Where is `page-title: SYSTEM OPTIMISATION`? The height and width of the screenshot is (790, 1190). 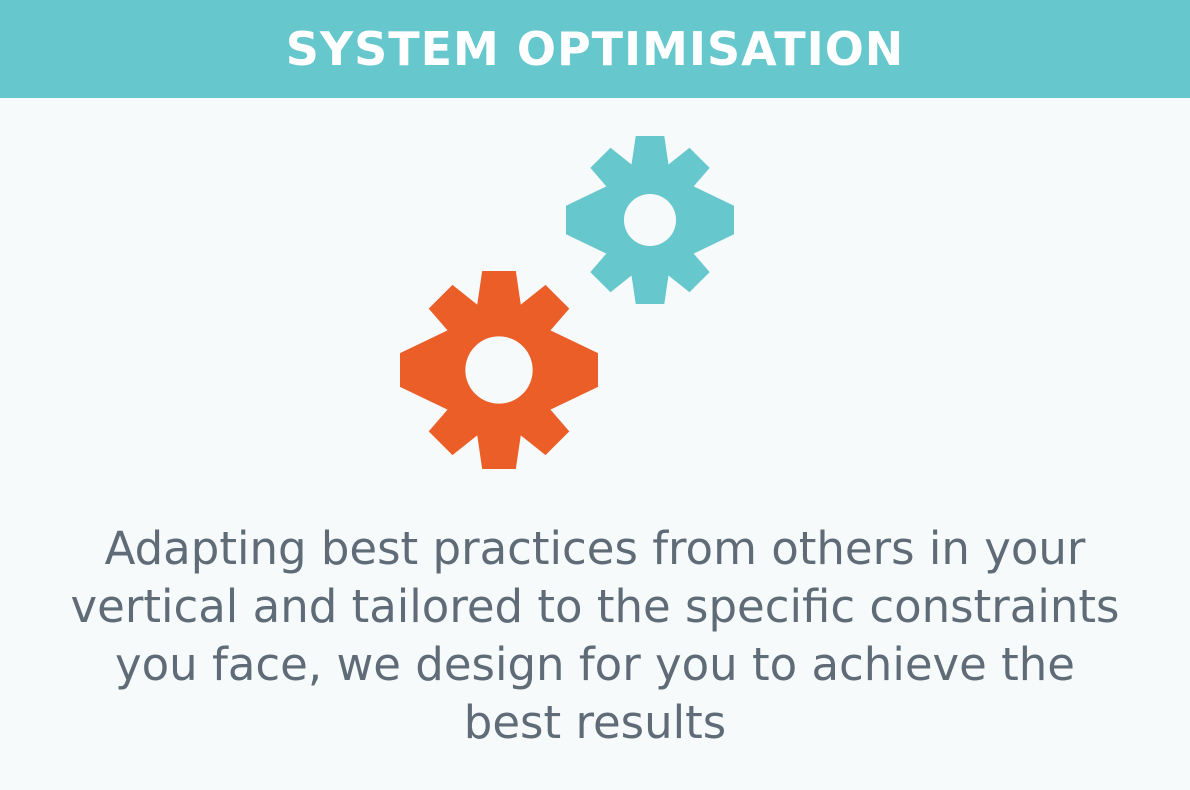 page-title: SYSTEM OPTIMISATION is located at coordinates (595, 49).